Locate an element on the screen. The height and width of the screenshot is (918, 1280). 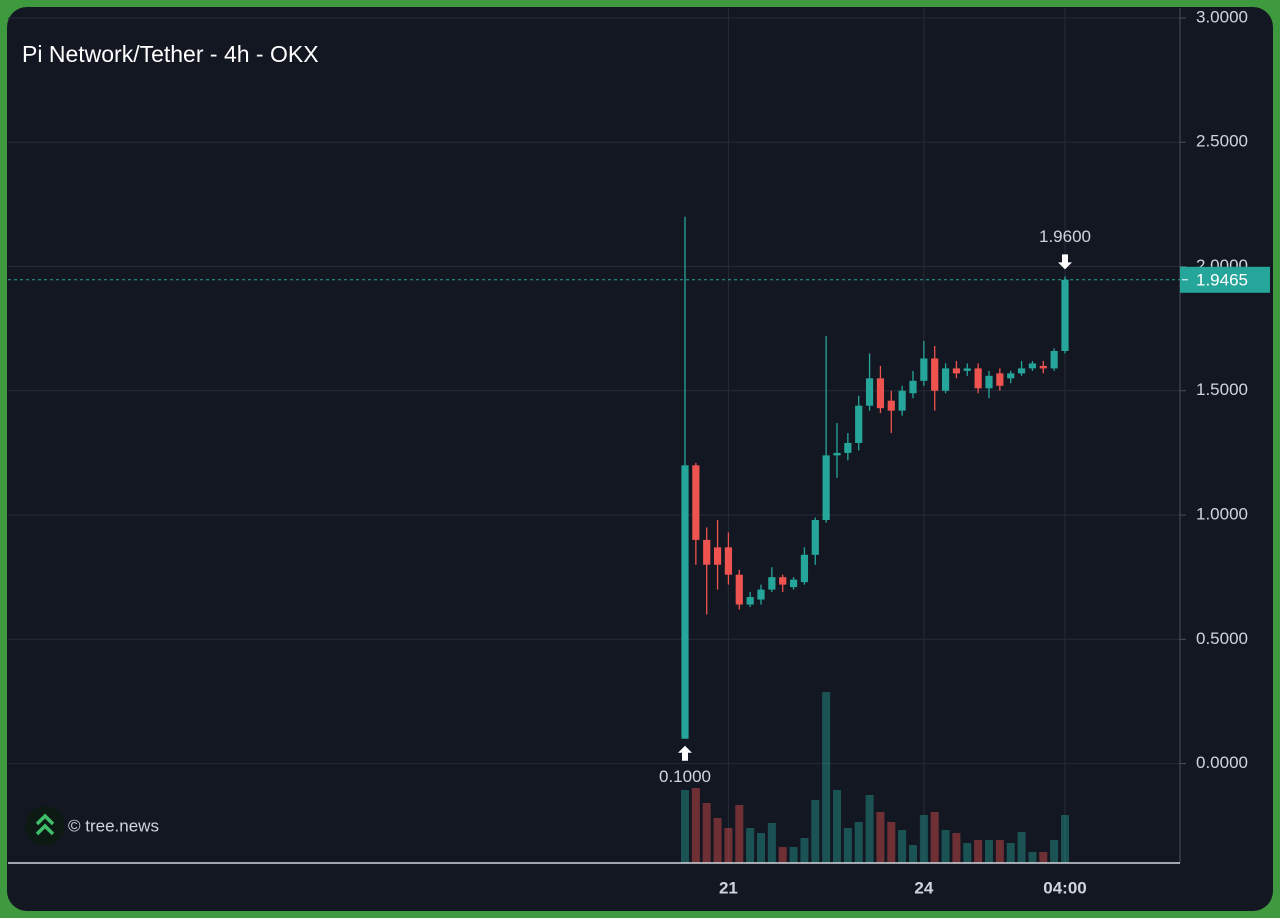
chart-title: Pi Network/Tether - 4h - OKX is located at coordinates (170, 54).